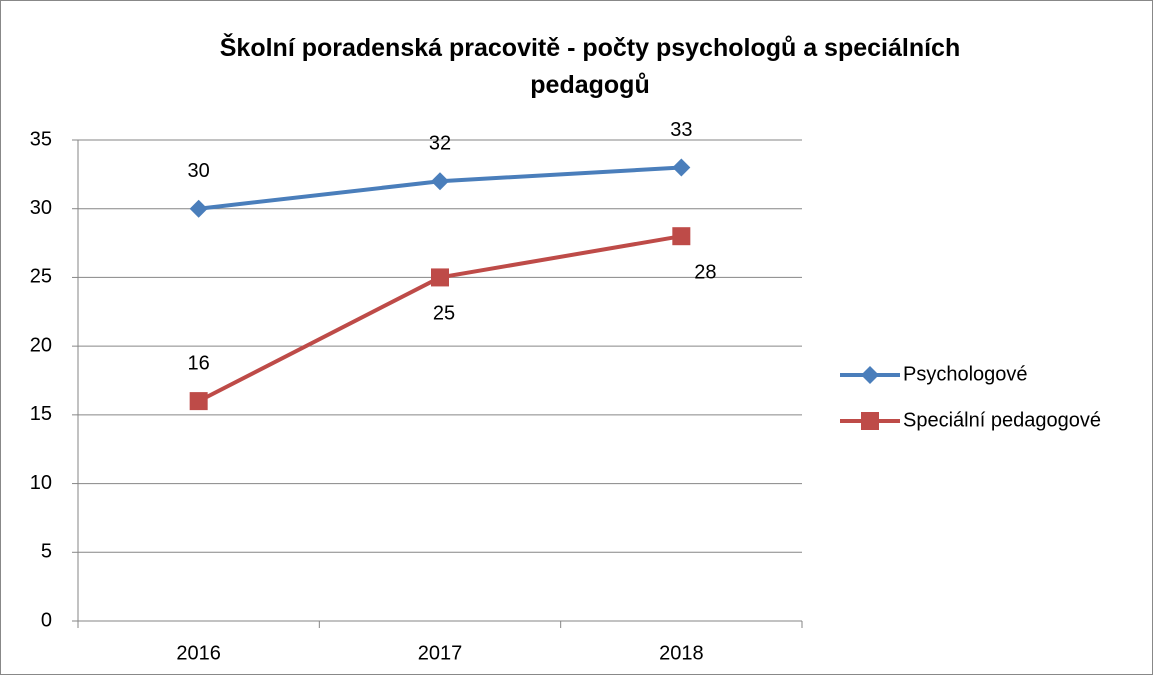 The height and width of the screenshot is (675, 1153). I want to click on x-tick-label: 2016, so click(198, 653).